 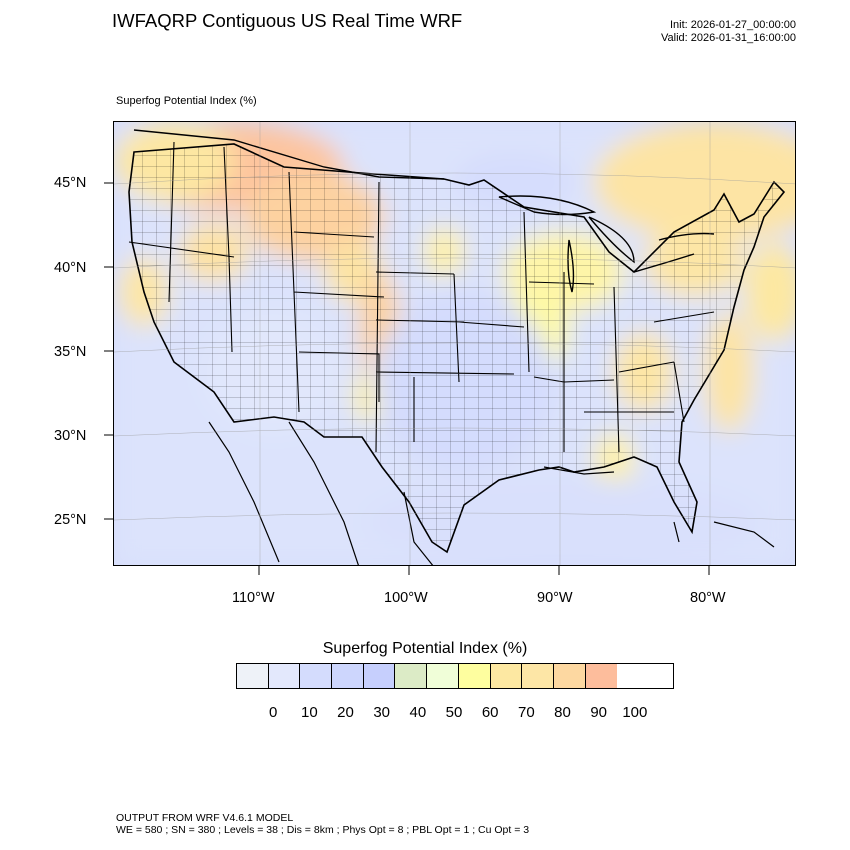 I want to click on lat-label-25: 25°N, so click(x=70, y=520).